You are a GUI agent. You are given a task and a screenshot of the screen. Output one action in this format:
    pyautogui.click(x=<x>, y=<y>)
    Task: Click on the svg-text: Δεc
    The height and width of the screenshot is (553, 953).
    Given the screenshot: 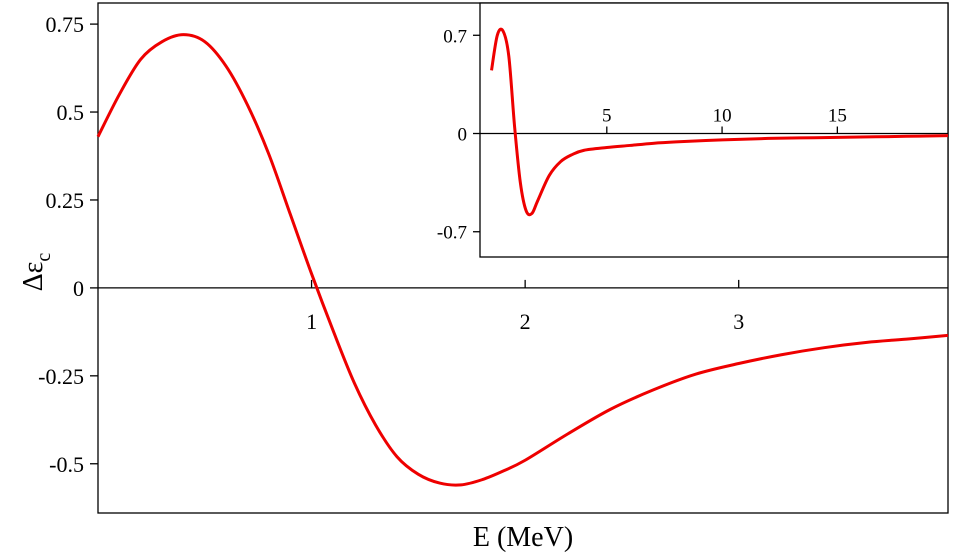 What is the action you would take?
    pyautogui.click(x=36, y=272)
    